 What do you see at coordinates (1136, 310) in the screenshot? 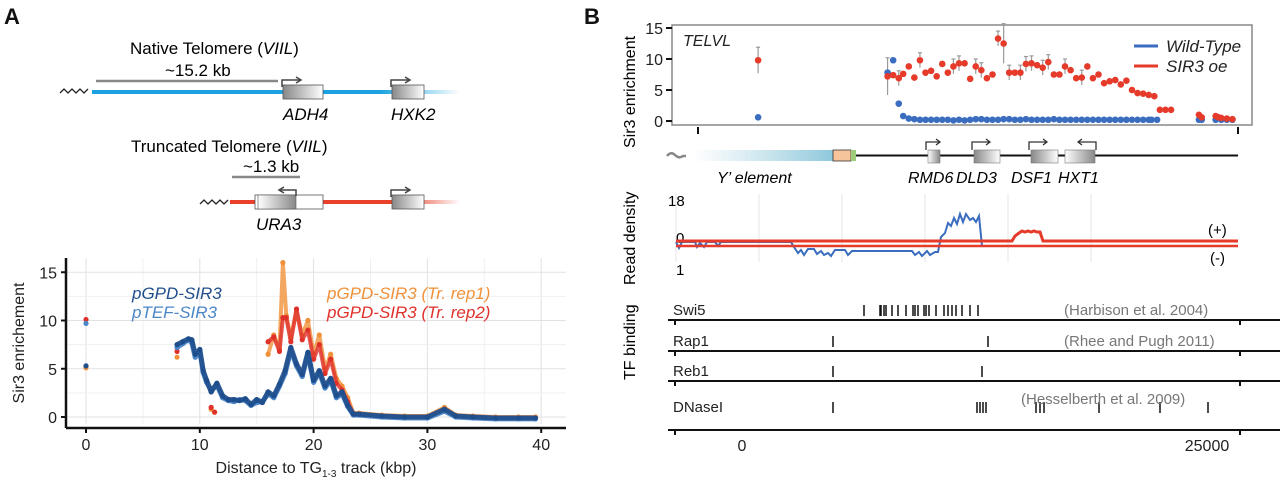
I see `tf-source-citation: (Harbison et al. 2004)` at bounding box center [1136, 310].